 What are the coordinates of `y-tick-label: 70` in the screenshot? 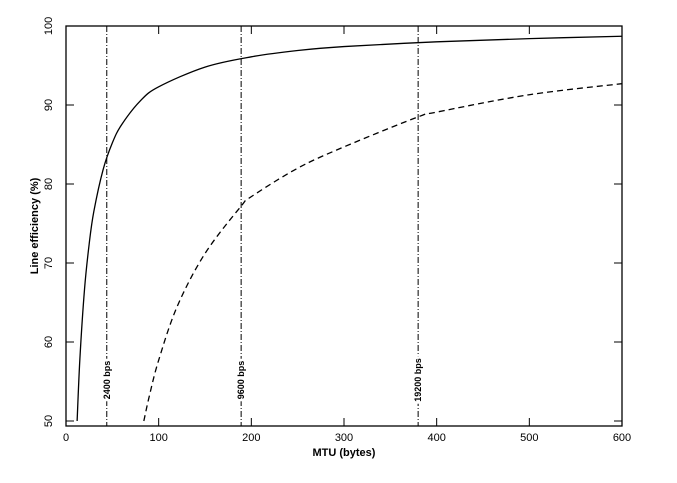 It's located at (49, 263).